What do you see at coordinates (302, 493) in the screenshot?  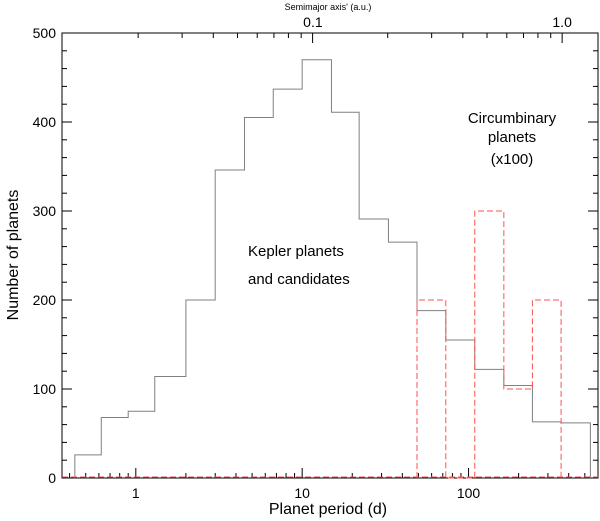 I see `x-tick-label: 10` at bounding box center [302, 493].